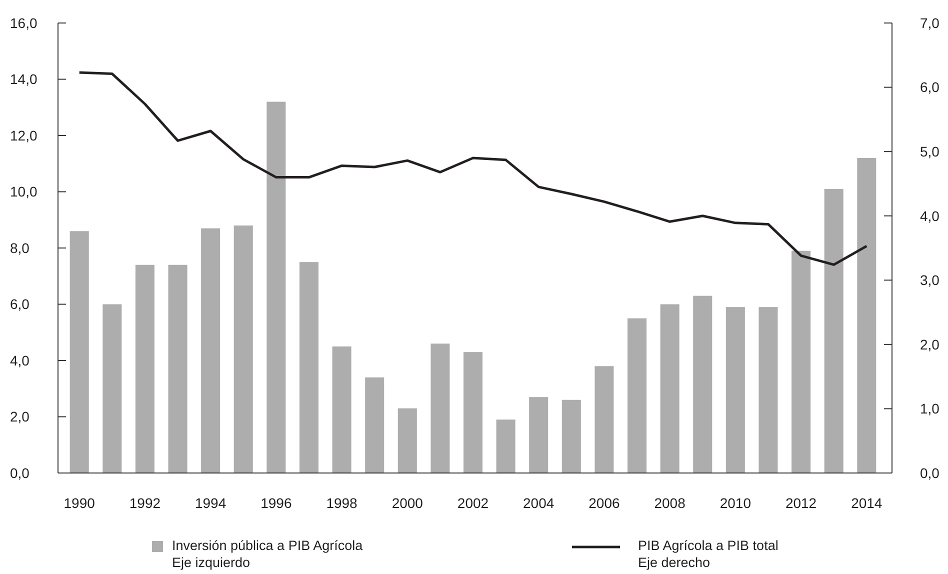 This screenshot has width=948, height=574. What do you see at coordinates (20, 416) in the screenshot?
I see `y-tick-label: 2,0` at bounding box center [20, 416].